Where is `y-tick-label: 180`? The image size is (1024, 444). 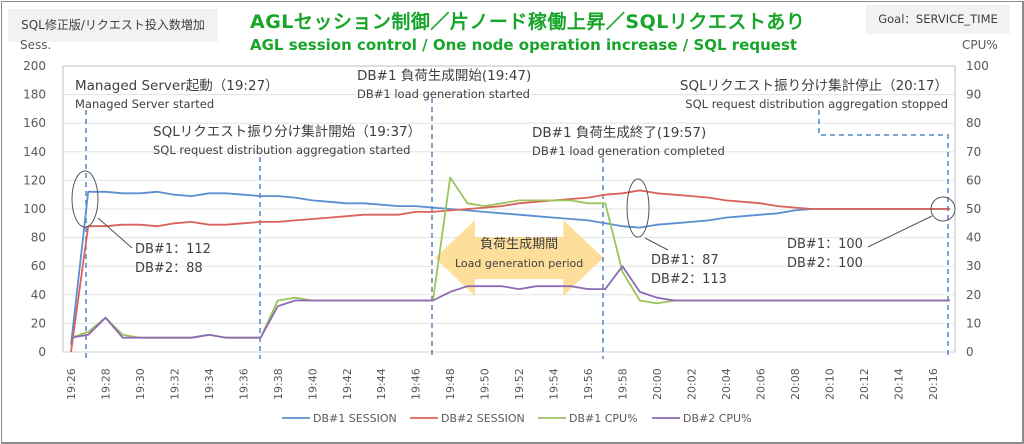
y-tick-label: 180 is located at coordinates (34, 95).